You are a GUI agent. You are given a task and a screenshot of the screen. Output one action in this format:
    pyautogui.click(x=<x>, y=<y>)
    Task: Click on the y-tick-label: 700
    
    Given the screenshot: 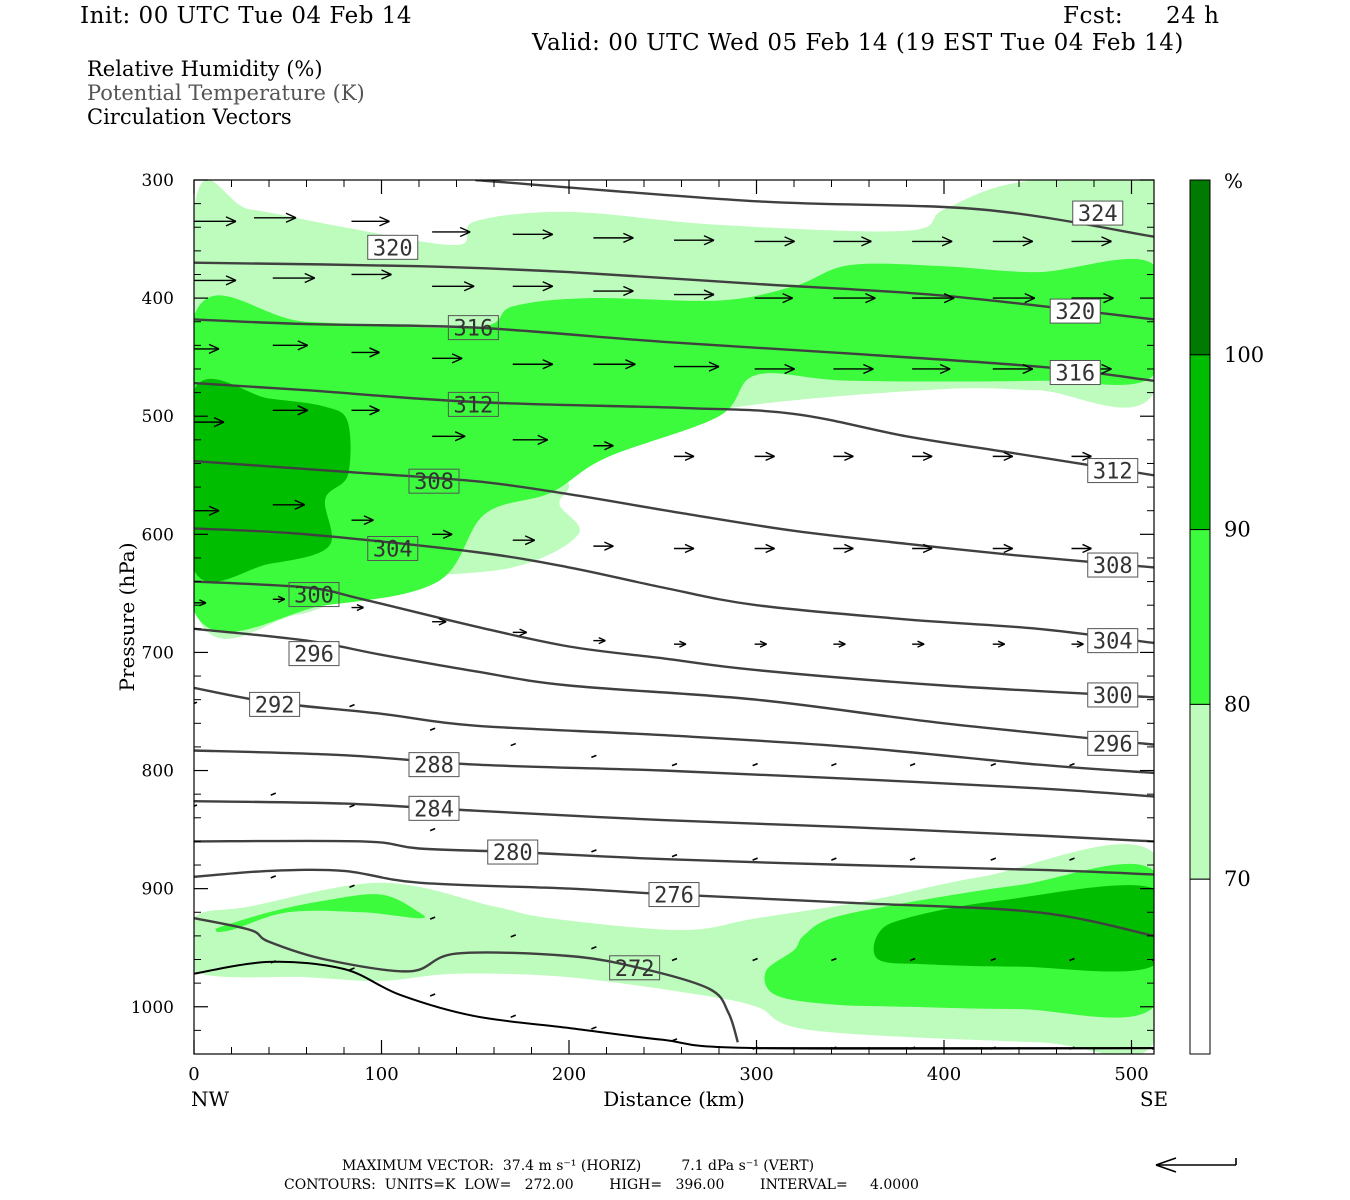 What is the action you would take?
    pyautogui.click(x=158, y=653)
    